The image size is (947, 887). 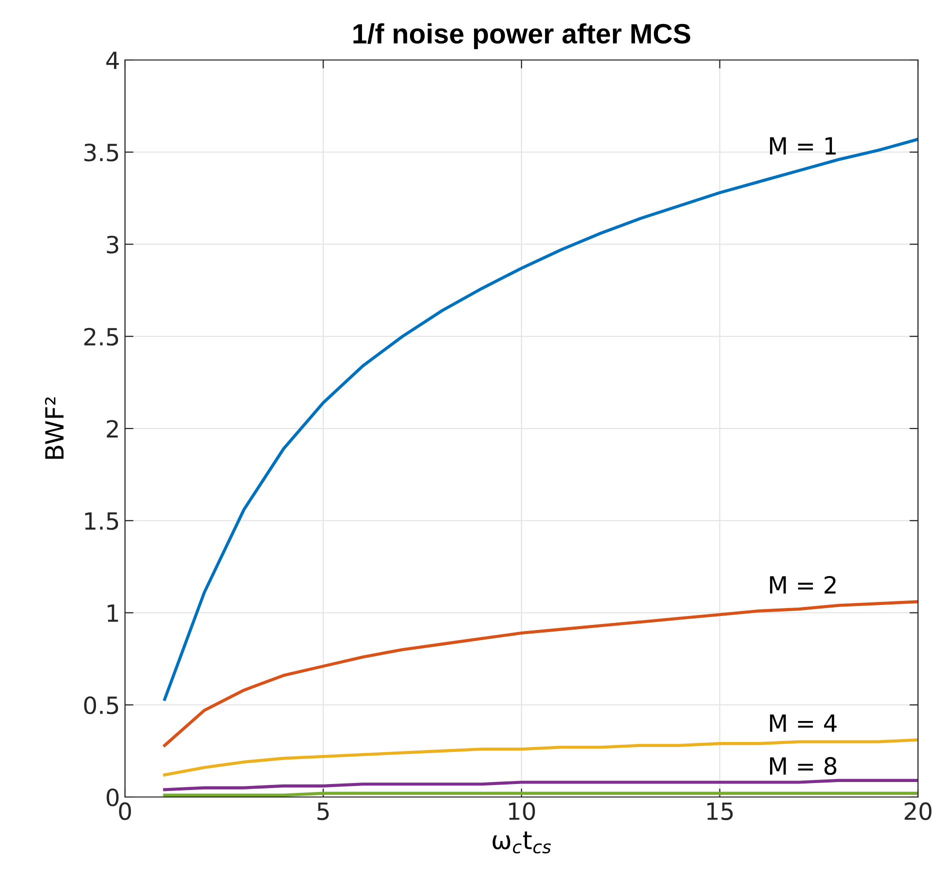 I want to click on y-axis-title: BWF², so click(x=54, y=428).